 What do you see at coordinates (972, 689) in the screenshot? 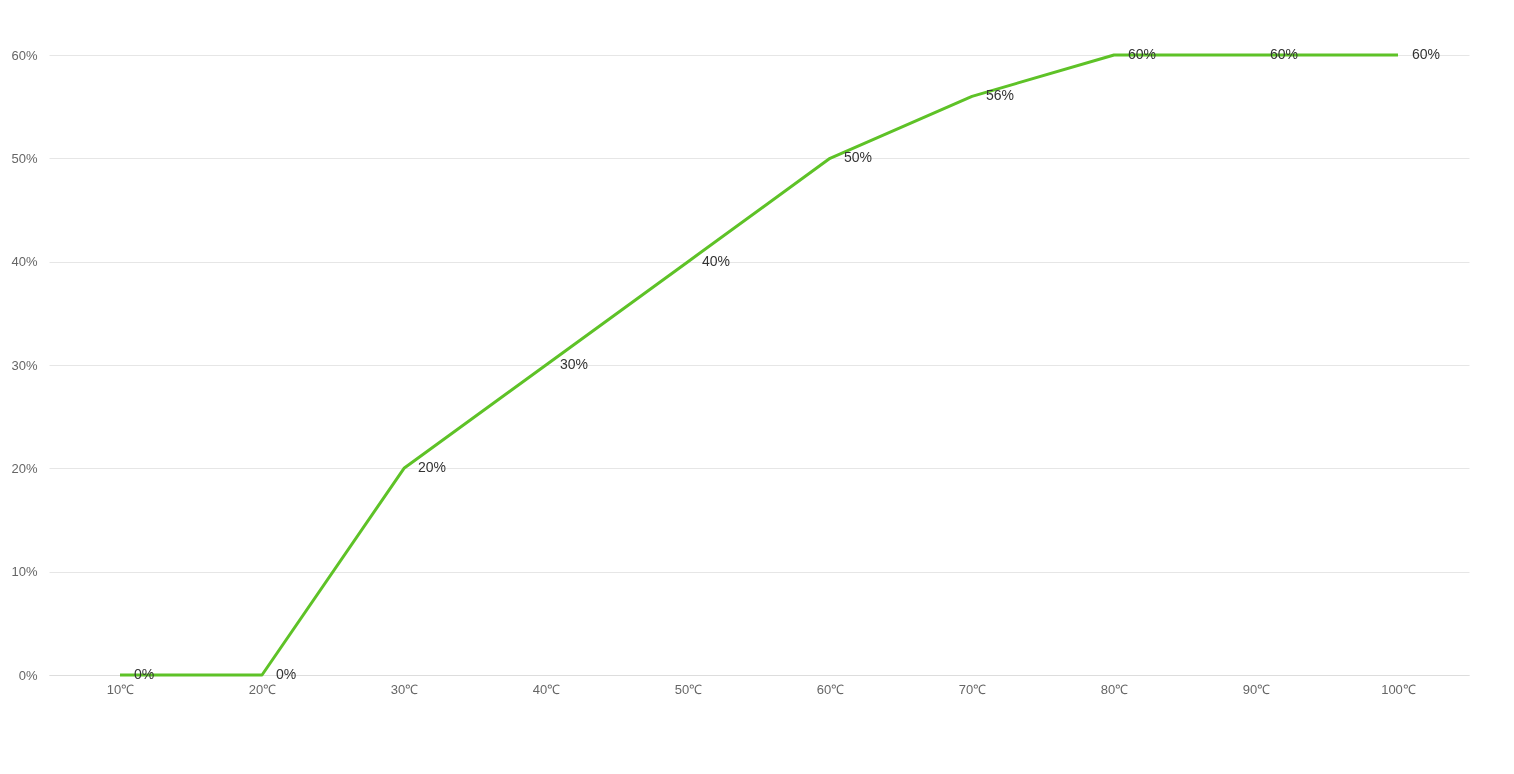
I see `x-tick-label: 70℃` at bounding box center [972, 689].